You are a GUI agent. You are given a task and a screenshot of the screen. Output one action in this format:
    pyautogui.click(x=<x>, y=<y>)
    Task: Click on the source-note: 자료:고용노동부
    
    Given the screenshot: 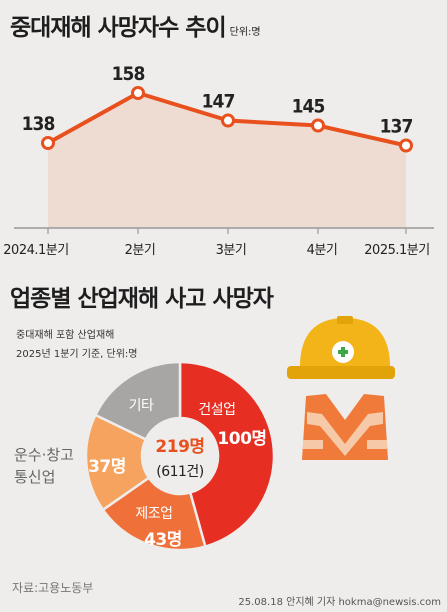 What is the action you would take?
    pyautogui.click(x=53, y=588)
    